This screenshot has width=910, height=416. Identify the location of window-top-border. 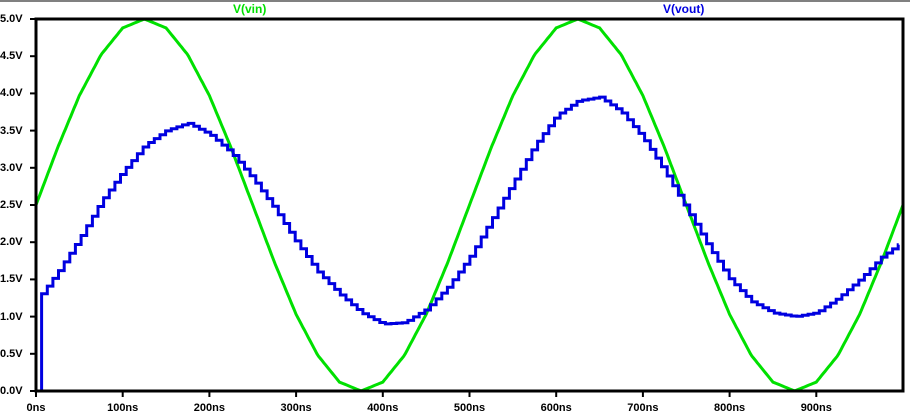
(455, 1).